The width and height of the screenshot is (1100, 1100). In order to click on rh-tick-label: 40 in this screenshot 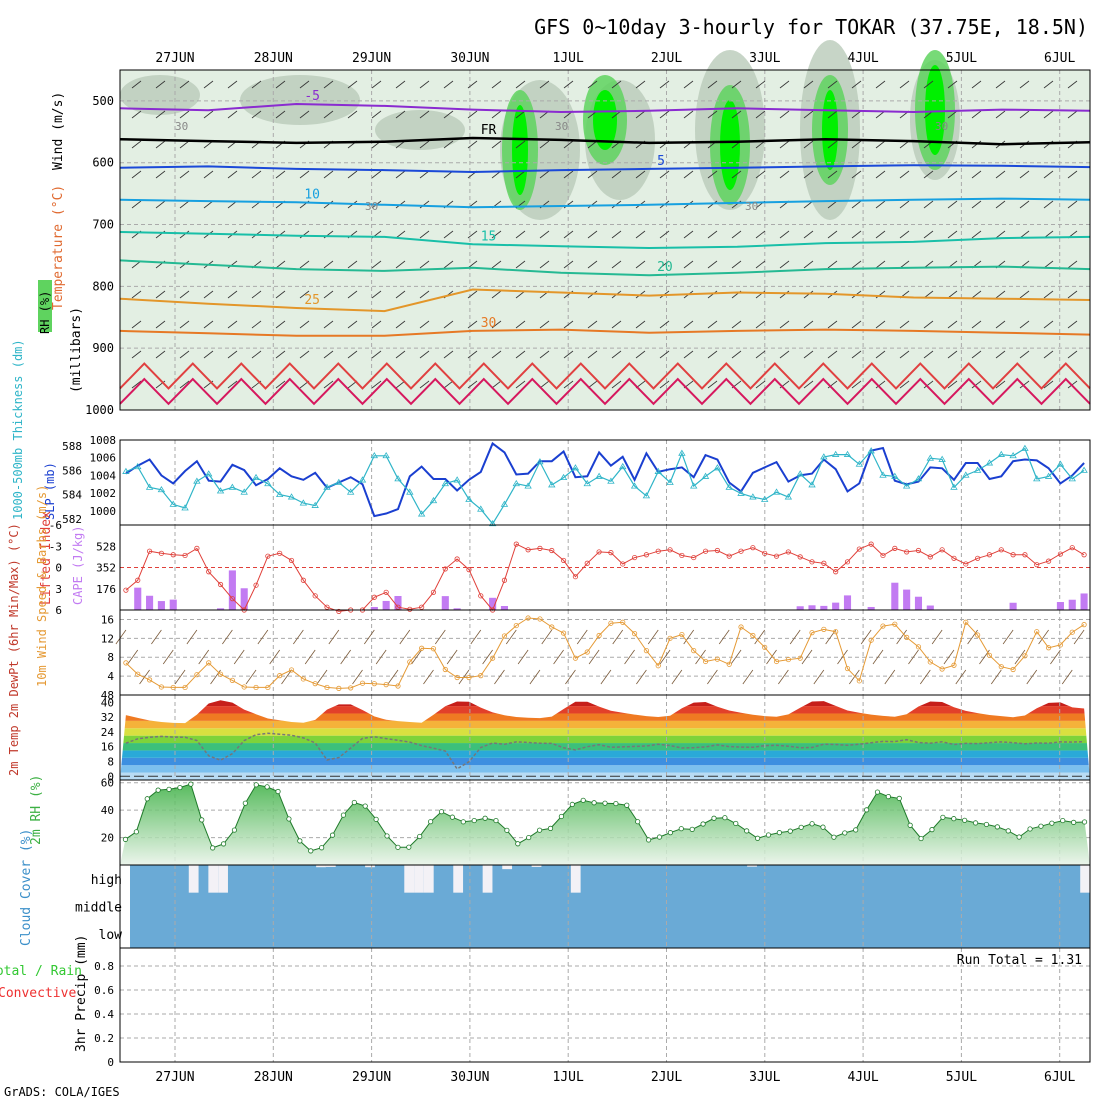, I will do `click(107, 810)`.